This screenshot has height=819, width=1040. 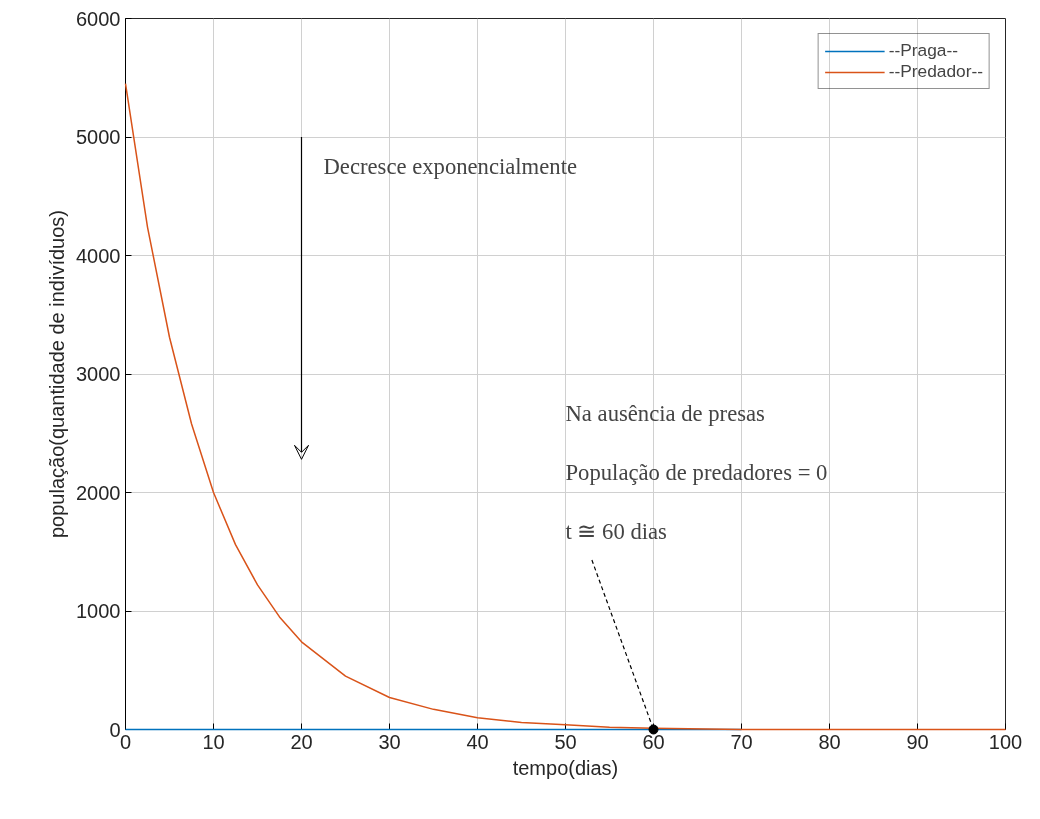 What do you see at coordinates (57, 374) in the screenshot?
I see `y-axis-title: população(quantidade de indivíduos)` at bounding box center [57, 374].